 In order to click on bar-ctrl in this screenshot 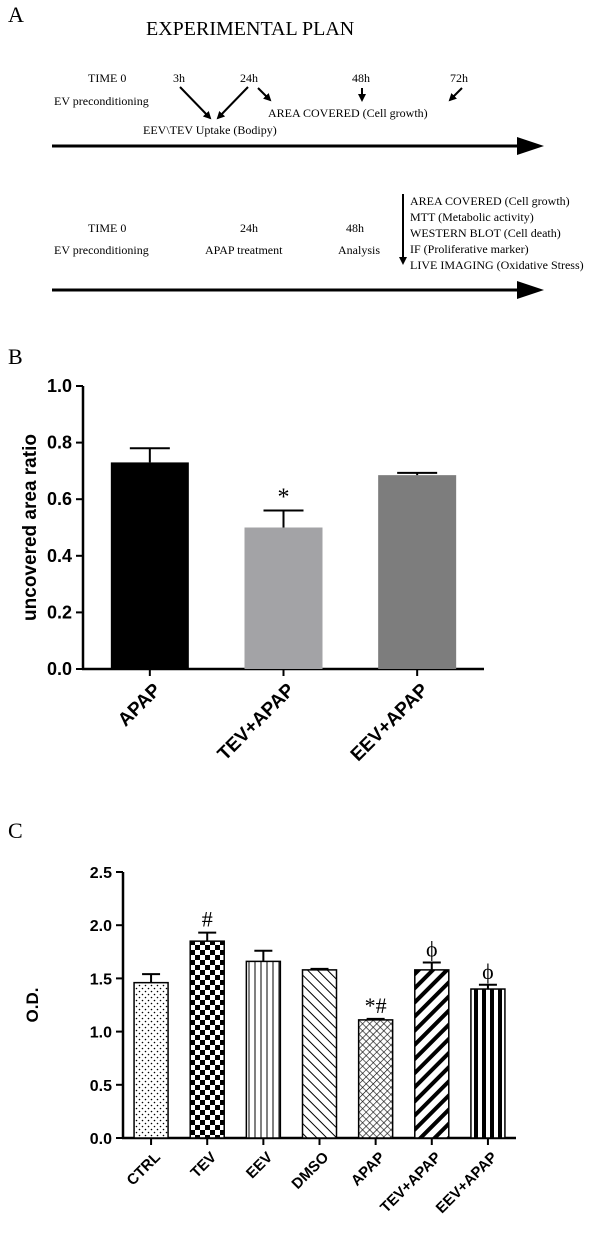, I will do `click(151, 1060)`.